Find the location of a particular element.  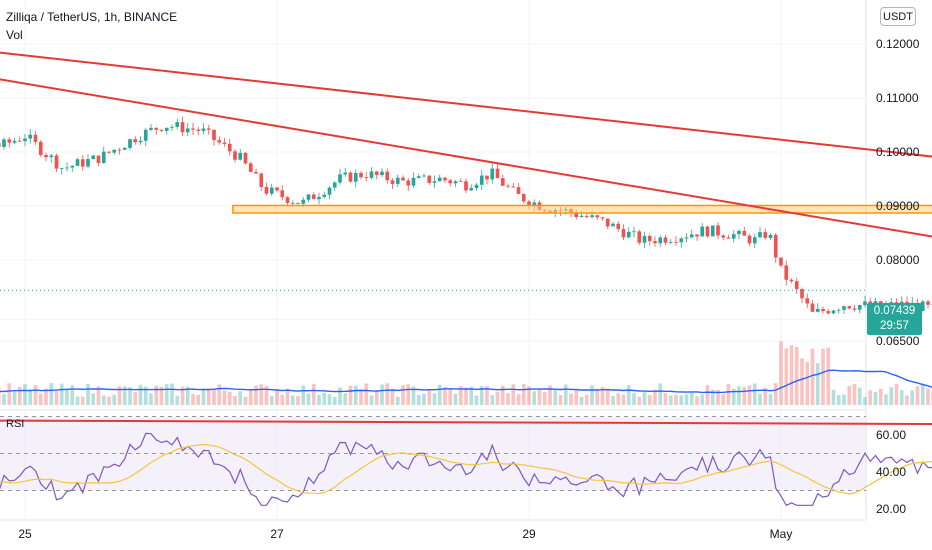

rsi-ma-line is located at coordinates (466, 469).